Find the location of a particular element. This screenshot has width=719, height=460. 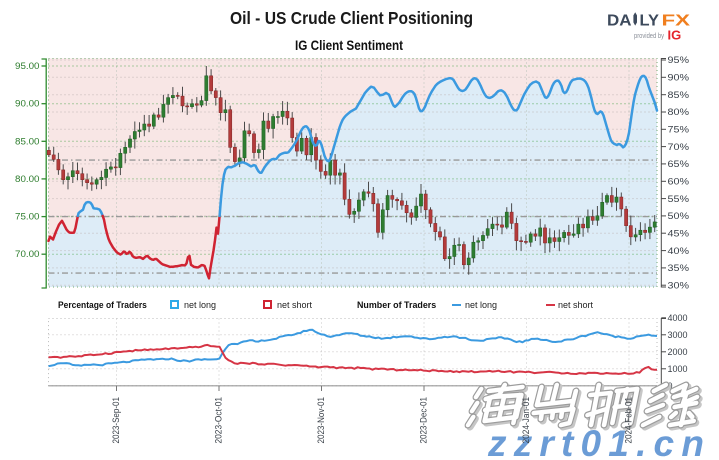

svg-text: 90.00 is located at coordinates (27, 104).